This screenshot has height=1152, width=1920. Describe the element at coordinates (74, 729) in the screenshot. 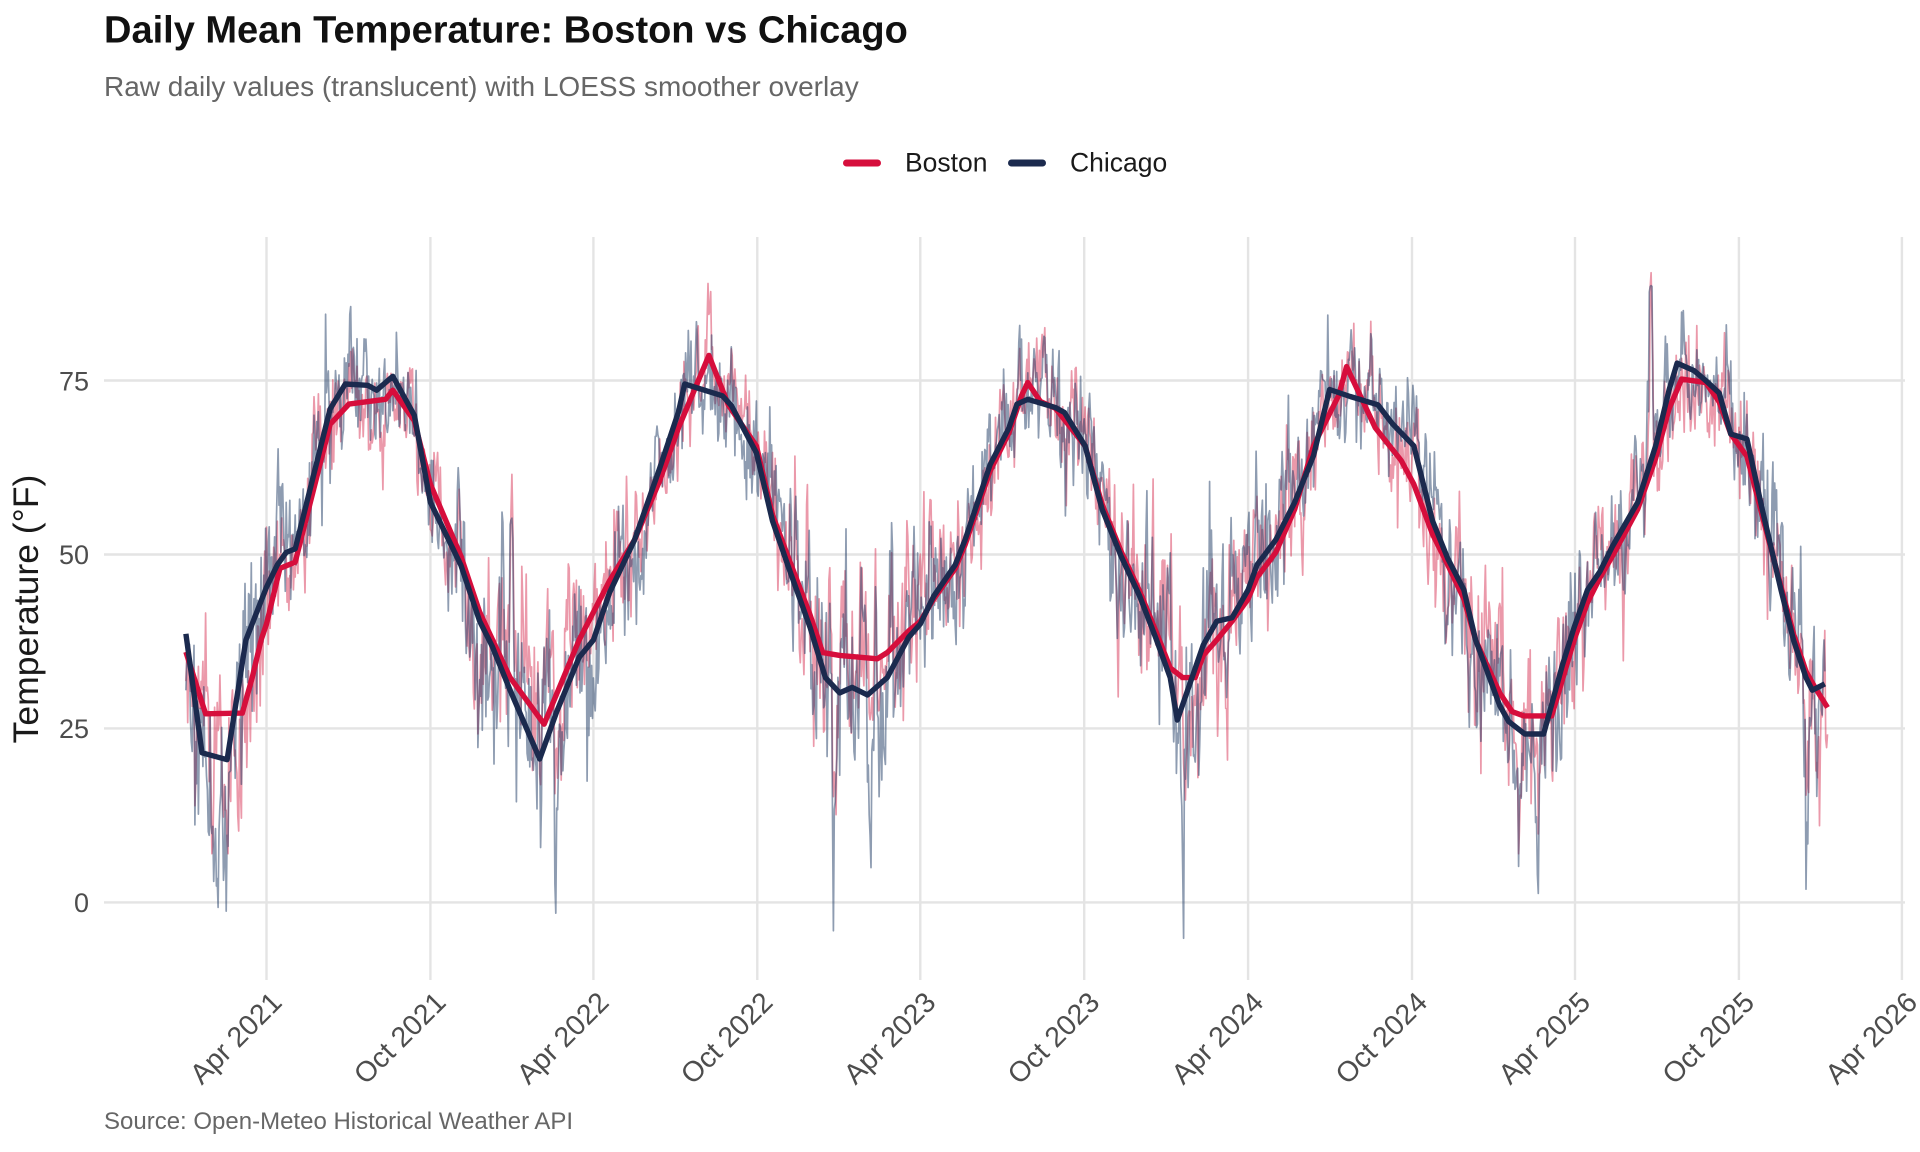

I see `svg-text: 25` at that location.